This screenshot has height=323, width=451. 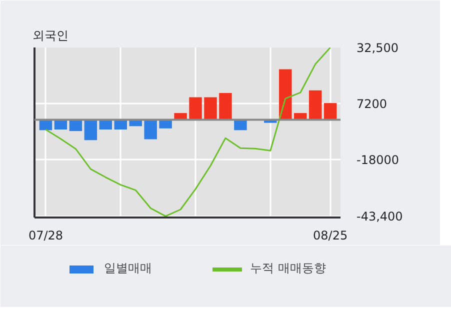 What do you see at coordinates (330, 235) in the screenshot?
I see `x-tick-label: 08/25` at bounding box center [330, 235].